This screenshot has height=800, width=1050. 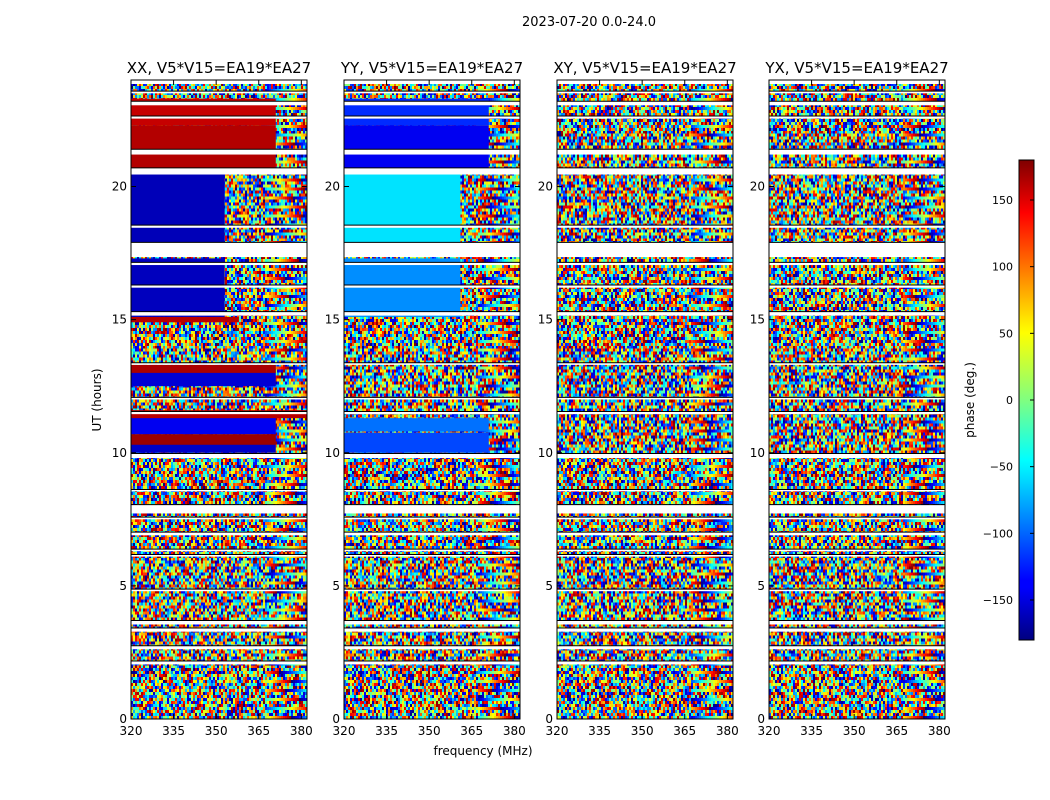 What do you see at coordinates (1006, 333) in the screenshot?
I see `colorbar-tick-label: 50` at bounding box center [1006, 333].